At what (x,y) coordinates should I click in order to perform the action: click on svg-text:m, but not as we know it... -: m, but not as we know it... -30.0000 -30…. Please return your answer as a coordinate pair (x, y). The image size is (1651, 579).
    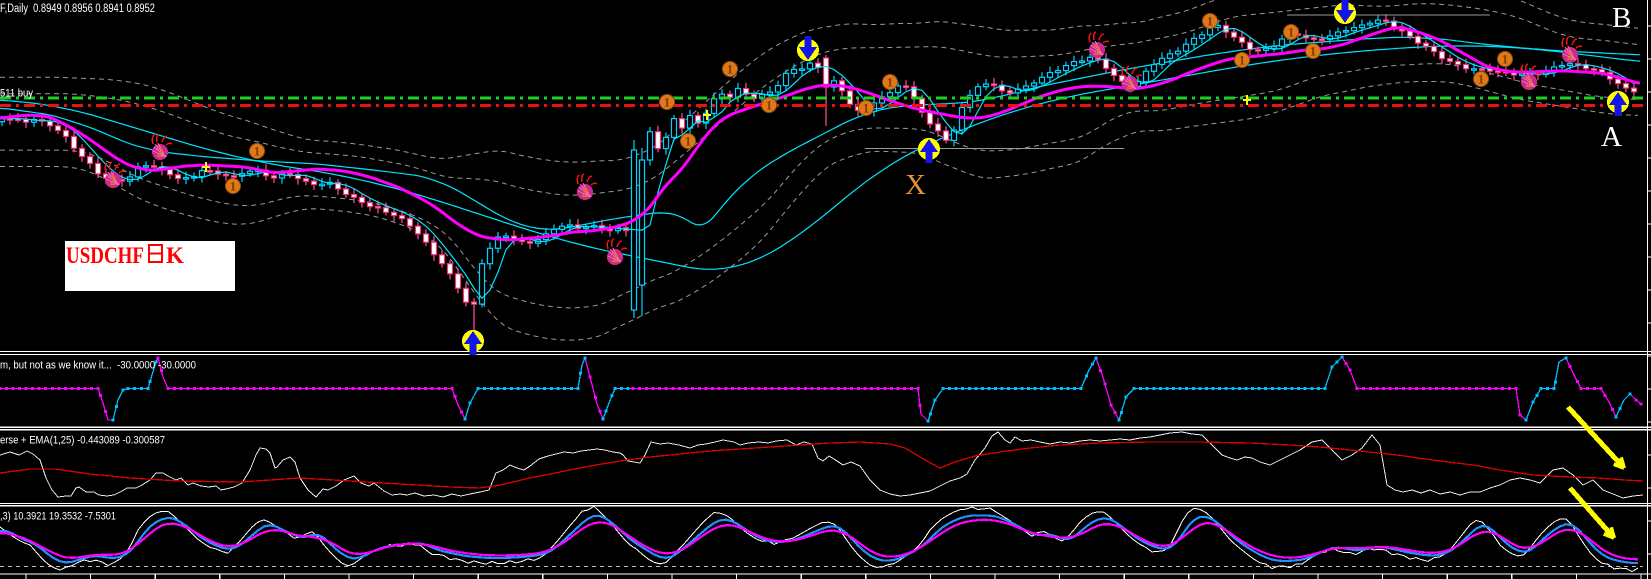
    Looking at the image, I should click on (98, 366).